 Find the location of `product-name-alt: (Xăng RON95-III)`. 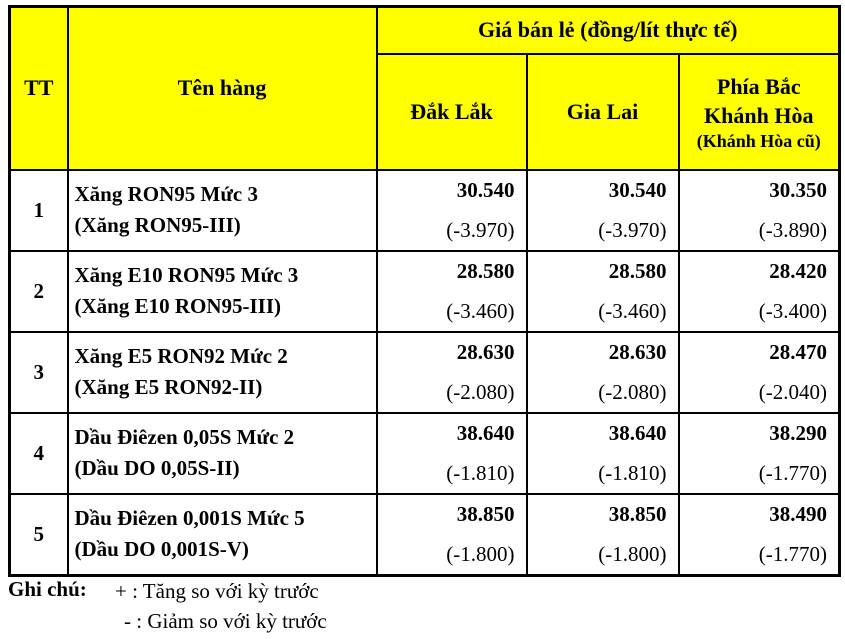

product-name-alt: (Xăng RON95-III) is located at coordinates (157, 225).